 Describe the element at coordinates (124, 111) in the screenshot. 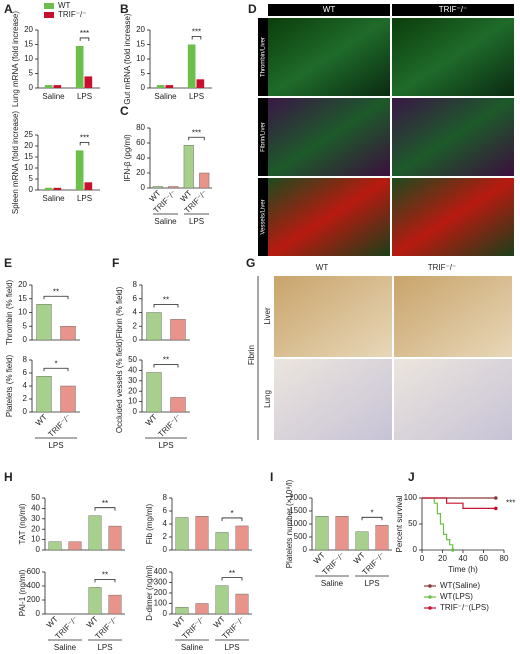

I see `panel-letter: C` at that location.